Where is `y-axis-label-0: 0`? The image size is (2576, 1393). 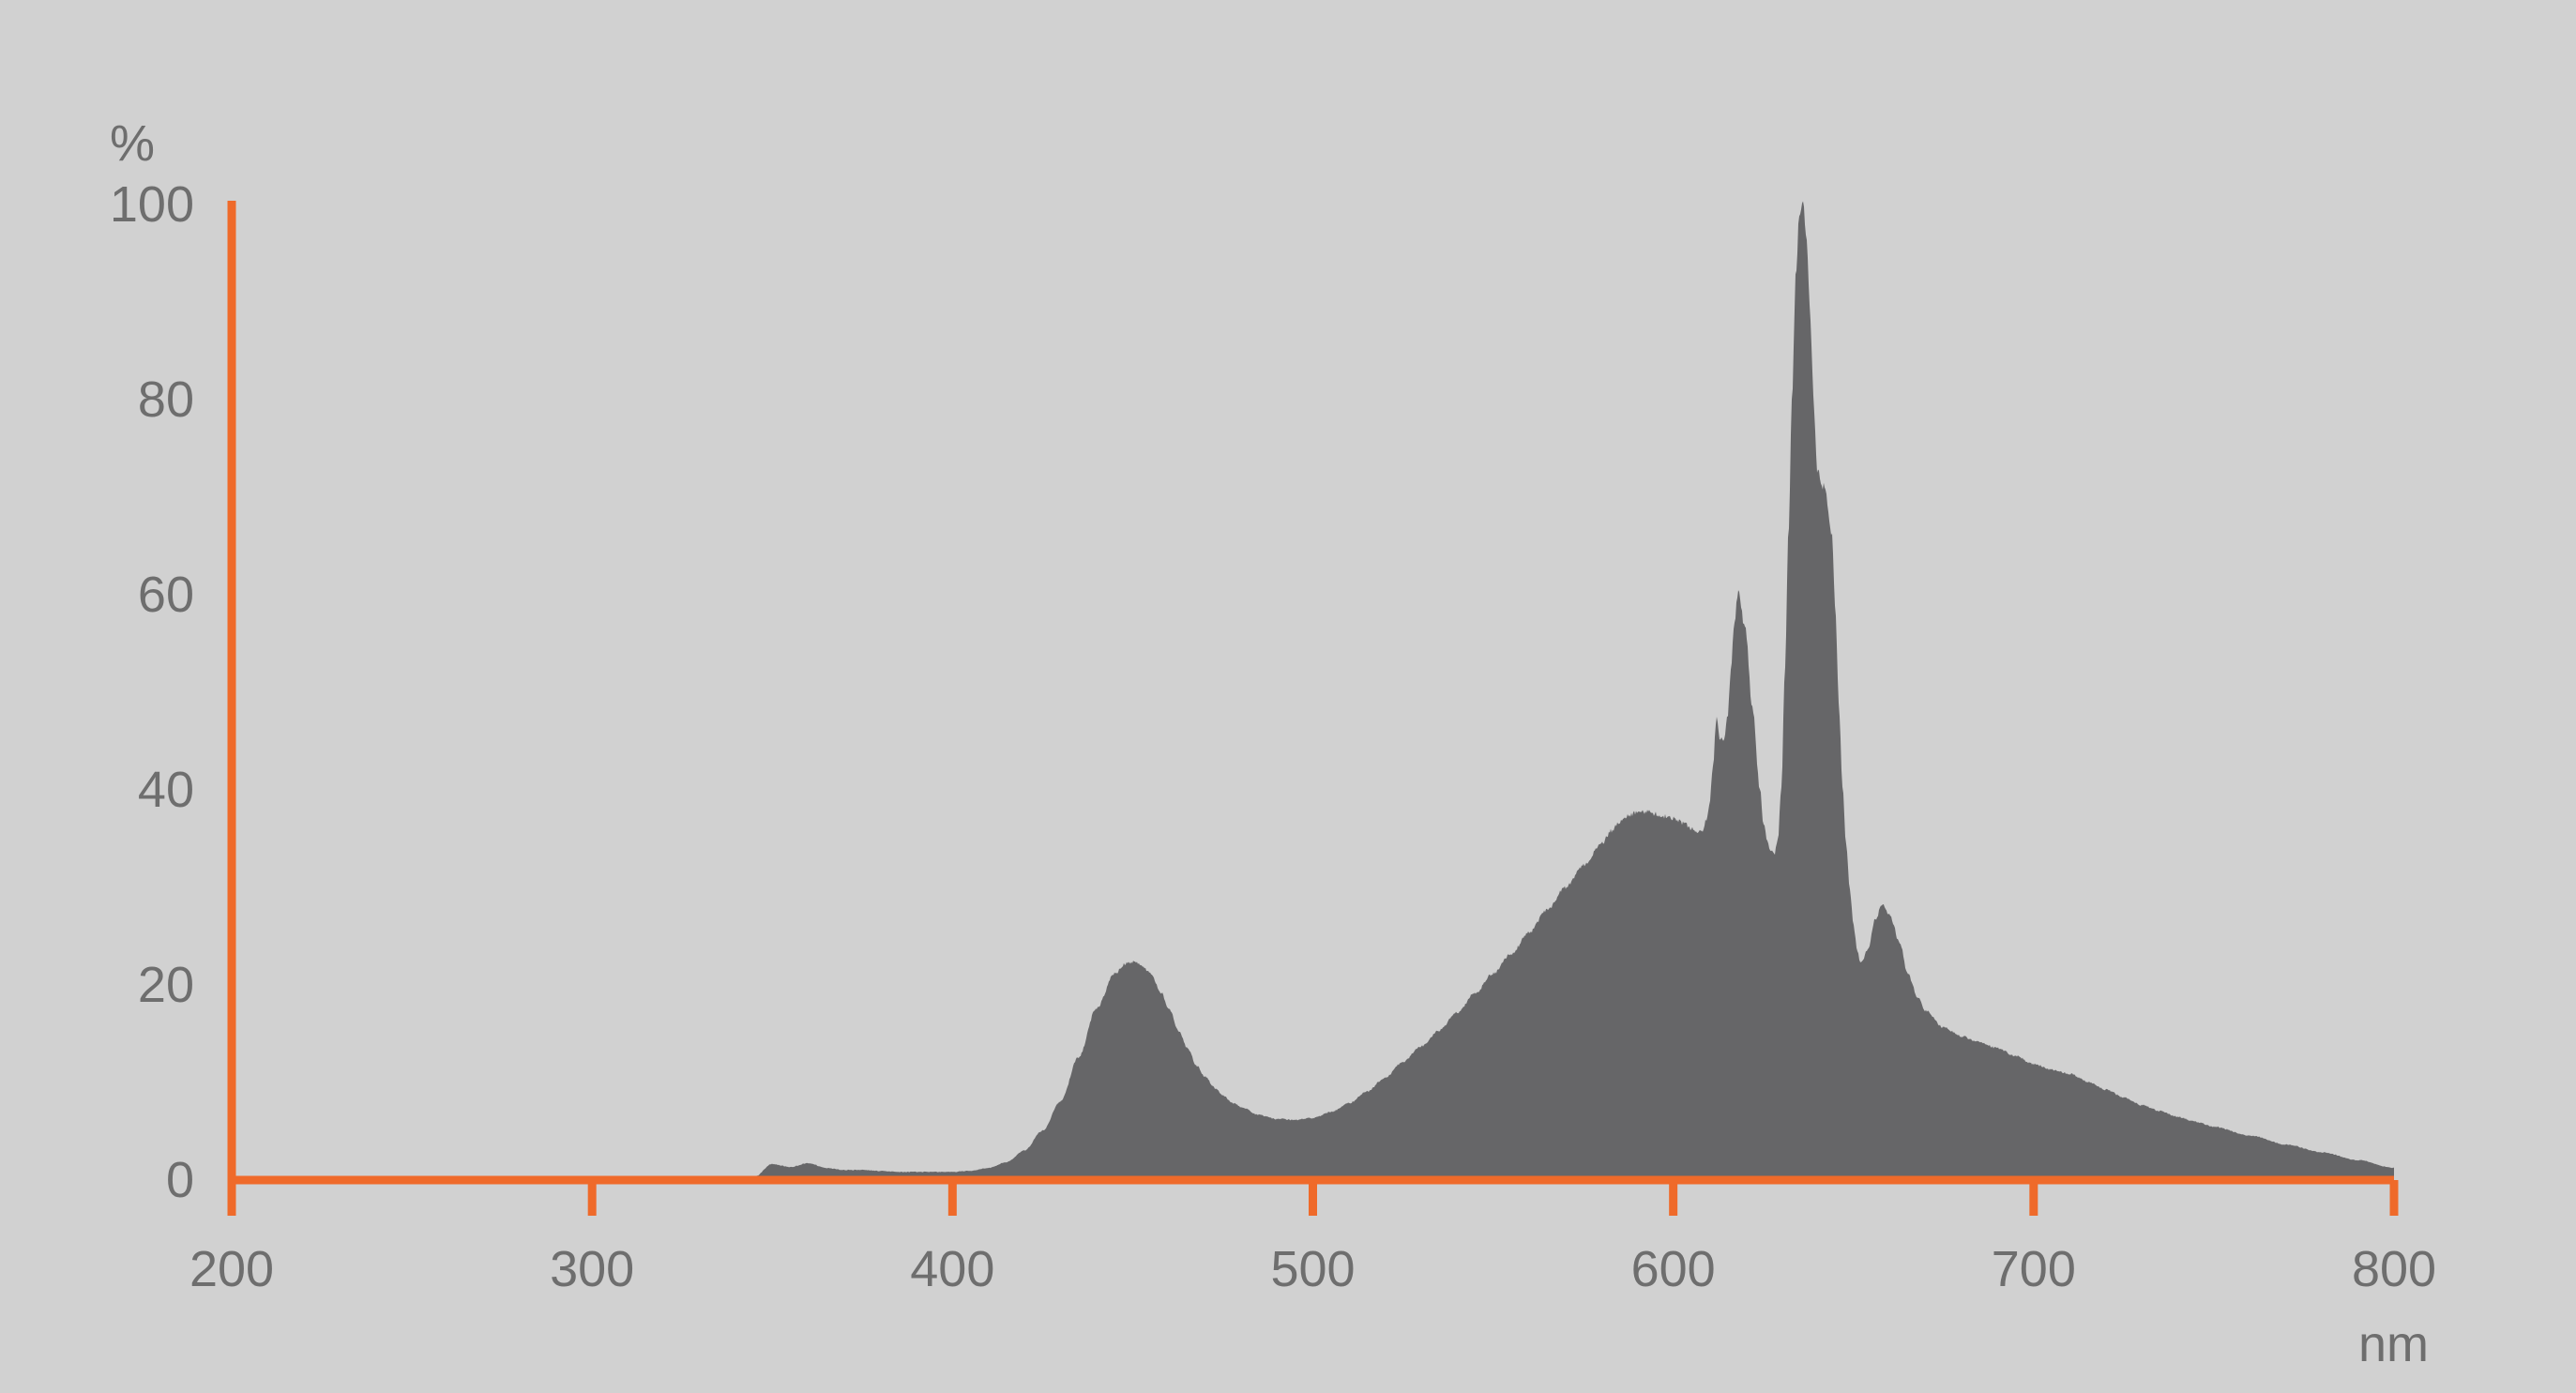
y-axis-label-0: 0 is located at coordinates (179, 1180).